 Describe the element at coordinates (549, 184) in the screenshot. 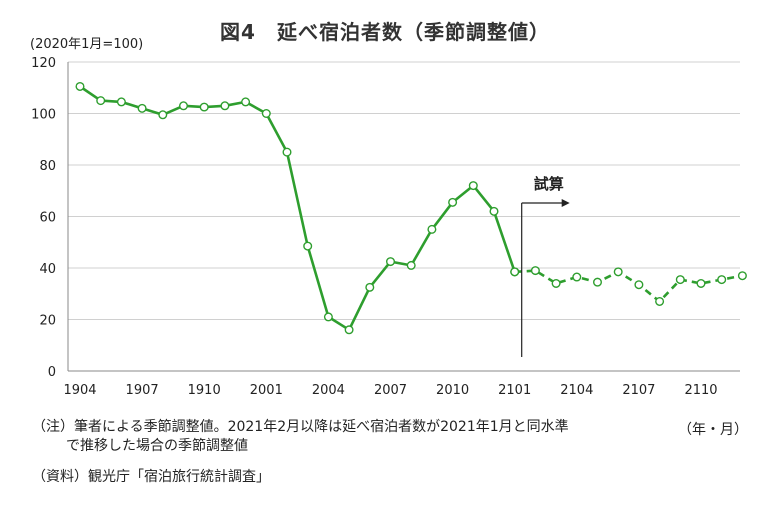

I see `estimate-annotation-label: 試算` at that location.